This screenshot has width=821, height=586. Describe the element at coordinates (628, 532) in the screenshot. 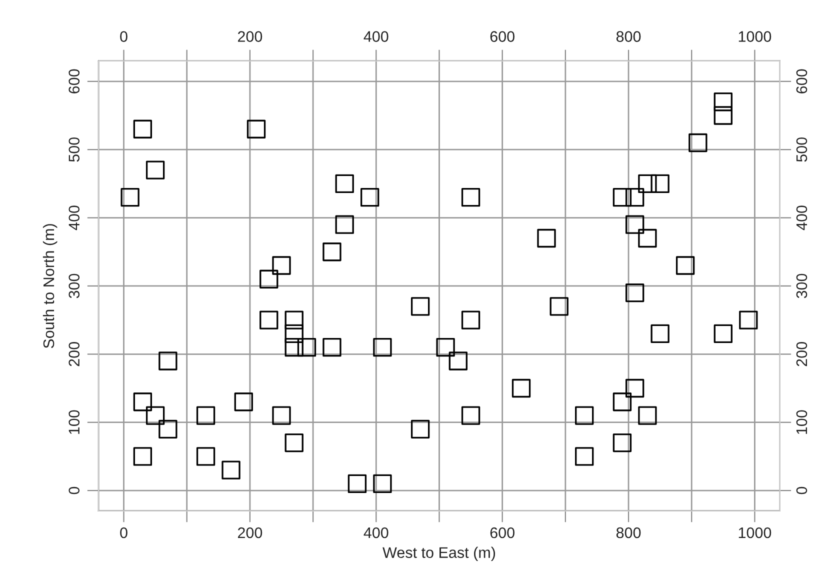

I see `x-tick-label: 800` at that location.